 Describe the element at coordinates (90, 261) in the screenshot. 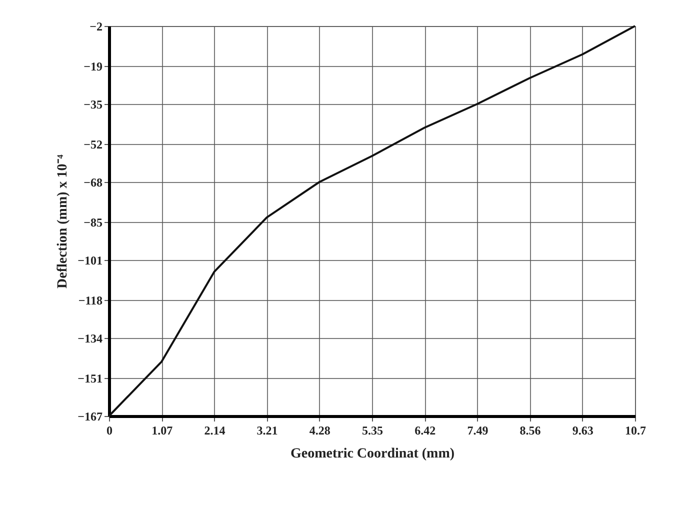

I see `y-tick-label: −101` at that location.